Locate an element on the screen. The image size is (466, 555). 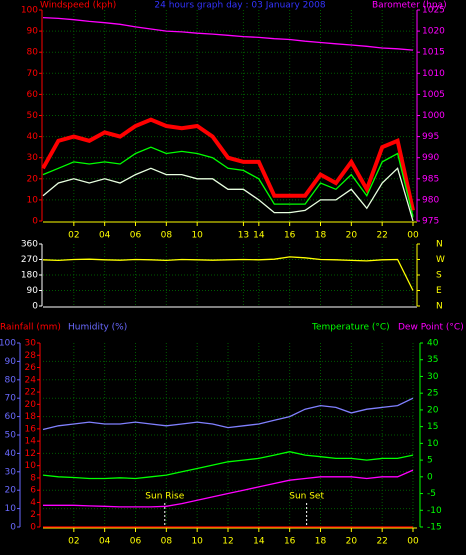
y-tick-label: 995 is located at coordinates (430, 137).